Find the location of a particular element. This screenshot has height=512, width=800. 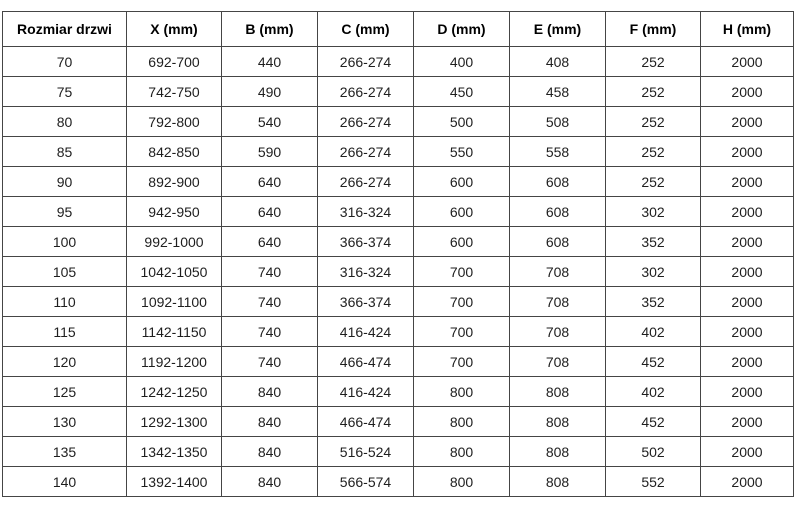

table-cell: 792-800 is located at coordinates (174, 121).